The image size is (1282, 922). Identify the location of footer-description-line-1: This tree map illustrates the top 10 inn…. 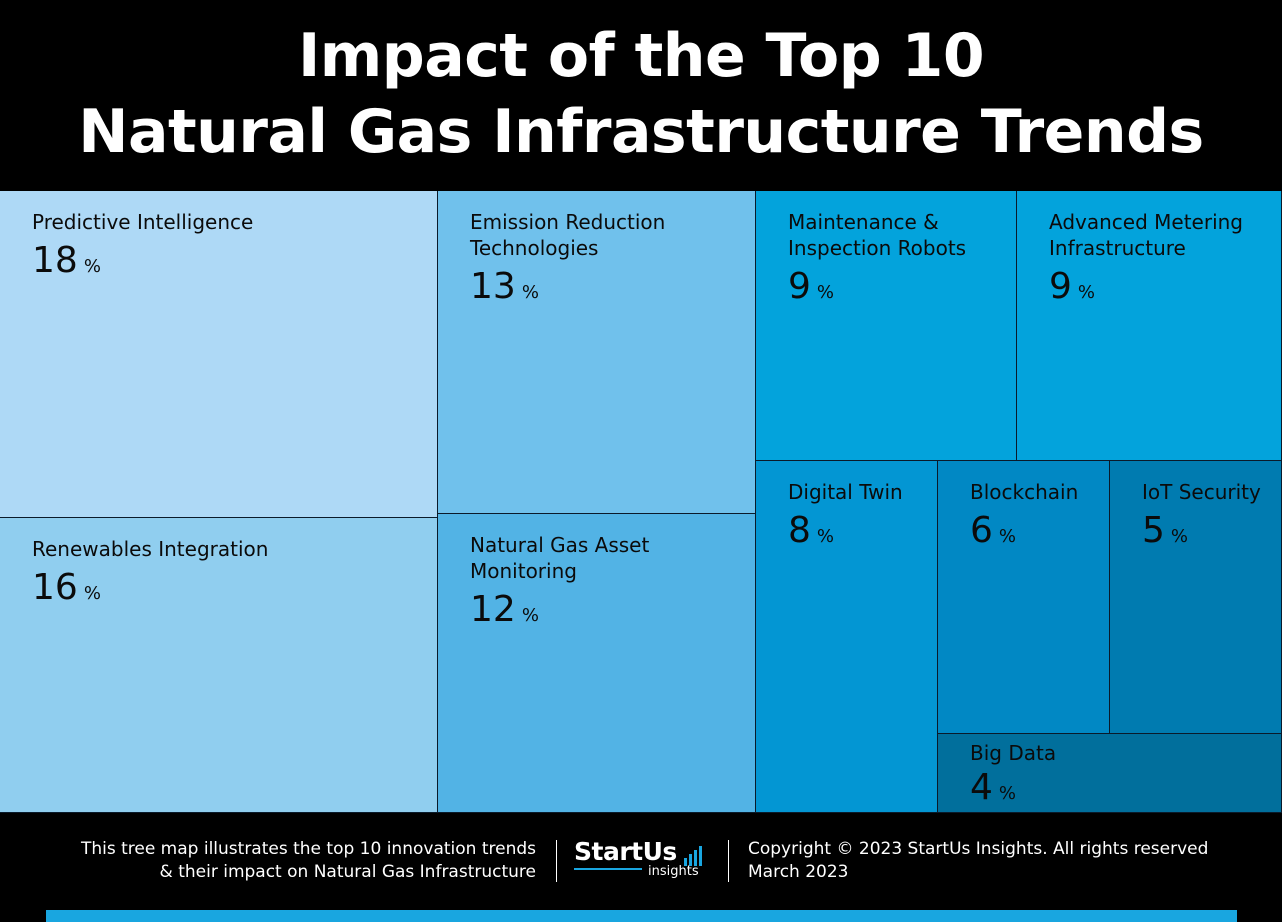
(308, 849).